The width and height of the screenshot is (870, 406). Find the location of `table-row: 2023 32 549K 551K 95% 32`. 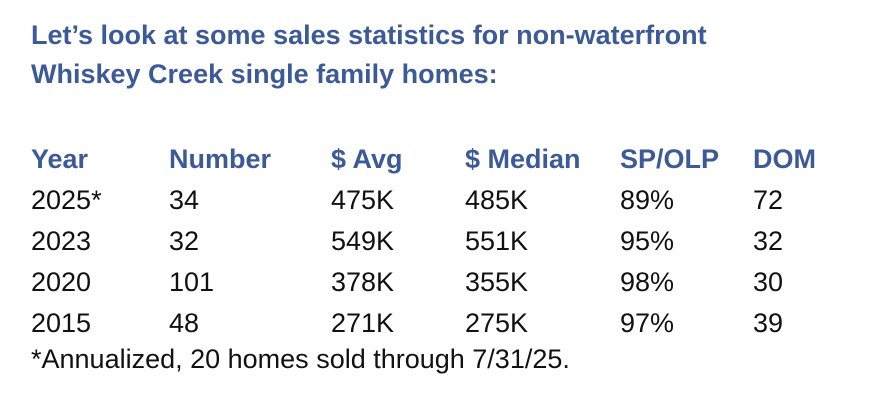

table-row: 2023 32 549K 551K 95% 32 is located at coordinates (437, 241).